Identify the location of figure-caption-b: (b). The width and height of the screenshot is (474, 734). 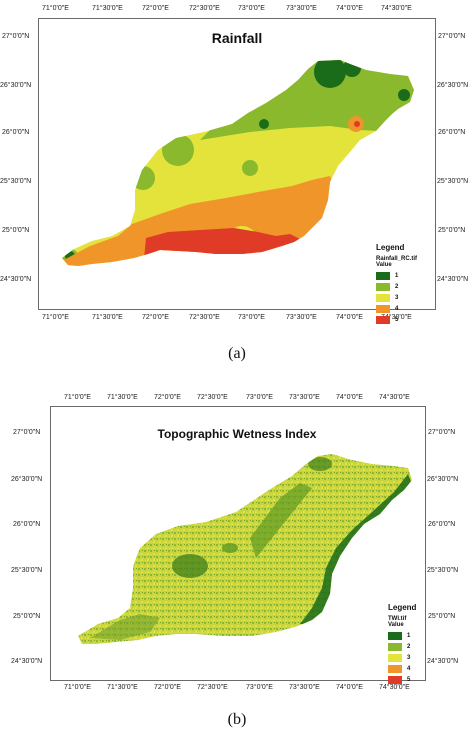
(237, 719).